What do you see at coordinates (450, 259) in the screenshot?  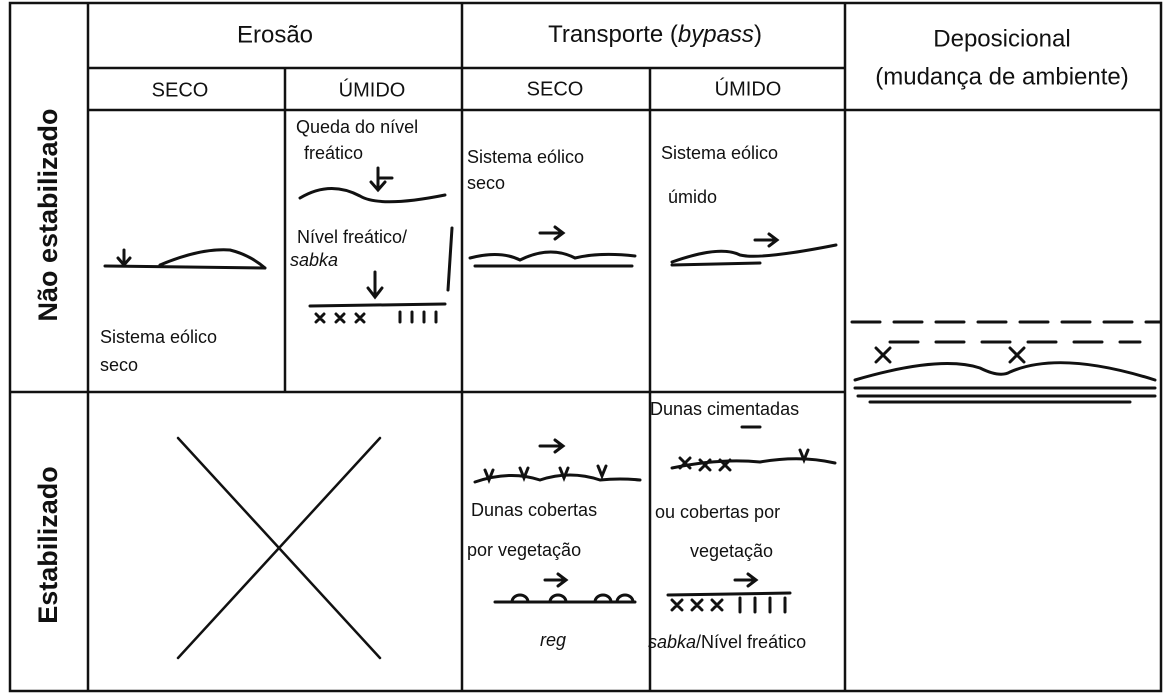 I see `line-mark` at bounding box center [450, 259].